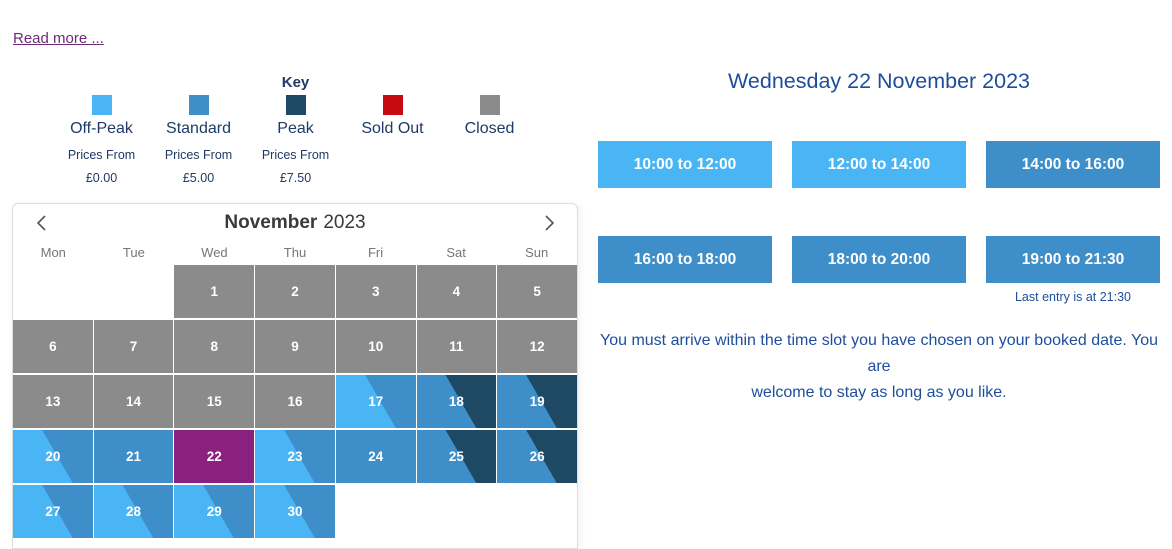 The image size is (1172, 549). I want to click on day-number: 23, so click(295, 456).